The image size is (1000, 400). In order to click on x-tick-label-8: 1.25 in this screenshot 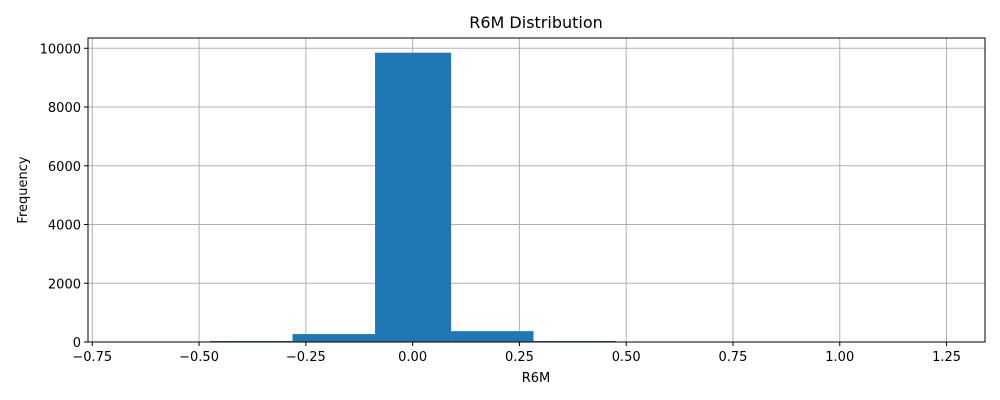, I will do `click(946, 357)`.